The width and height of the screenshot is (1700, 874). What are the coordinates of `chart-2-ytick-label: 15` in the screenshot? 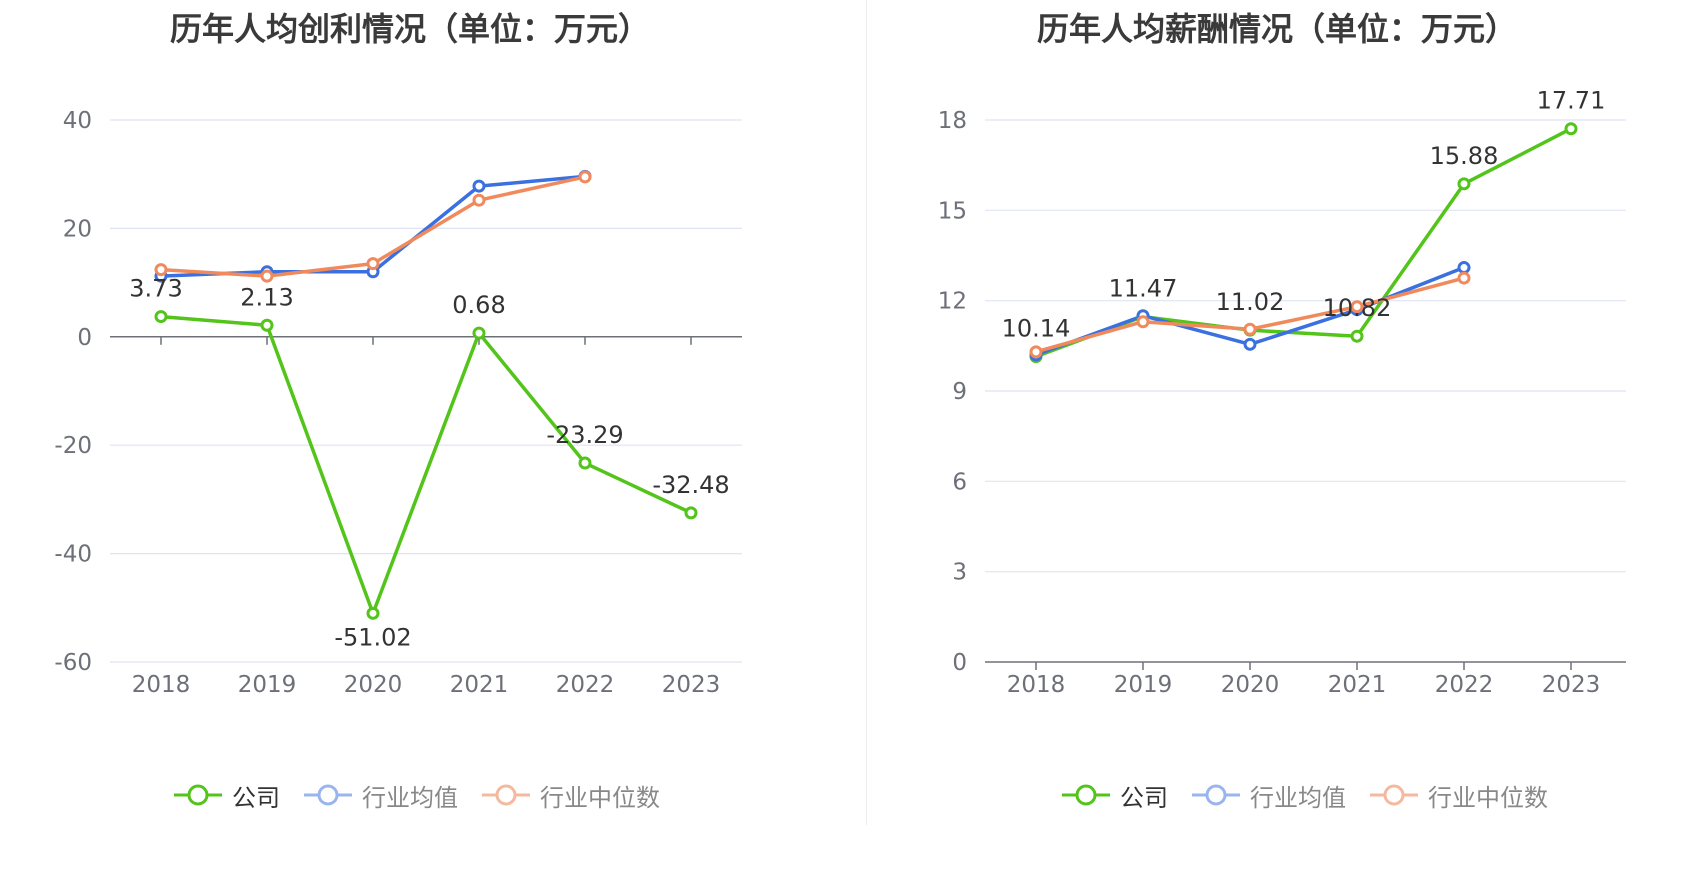 It's located at (952, 211).